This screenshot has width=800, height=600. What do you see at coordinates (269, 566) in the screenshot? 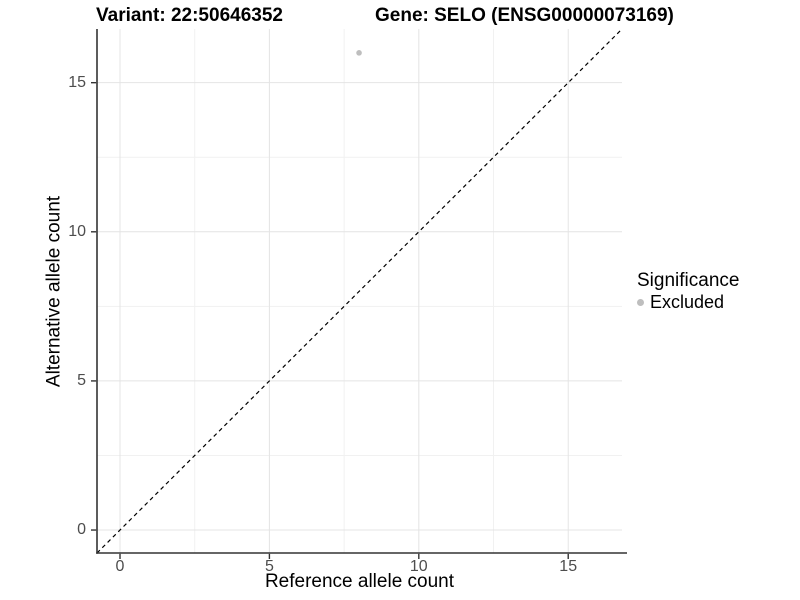
I see `x-tick-label: 5` at bounding box center [269, 566].